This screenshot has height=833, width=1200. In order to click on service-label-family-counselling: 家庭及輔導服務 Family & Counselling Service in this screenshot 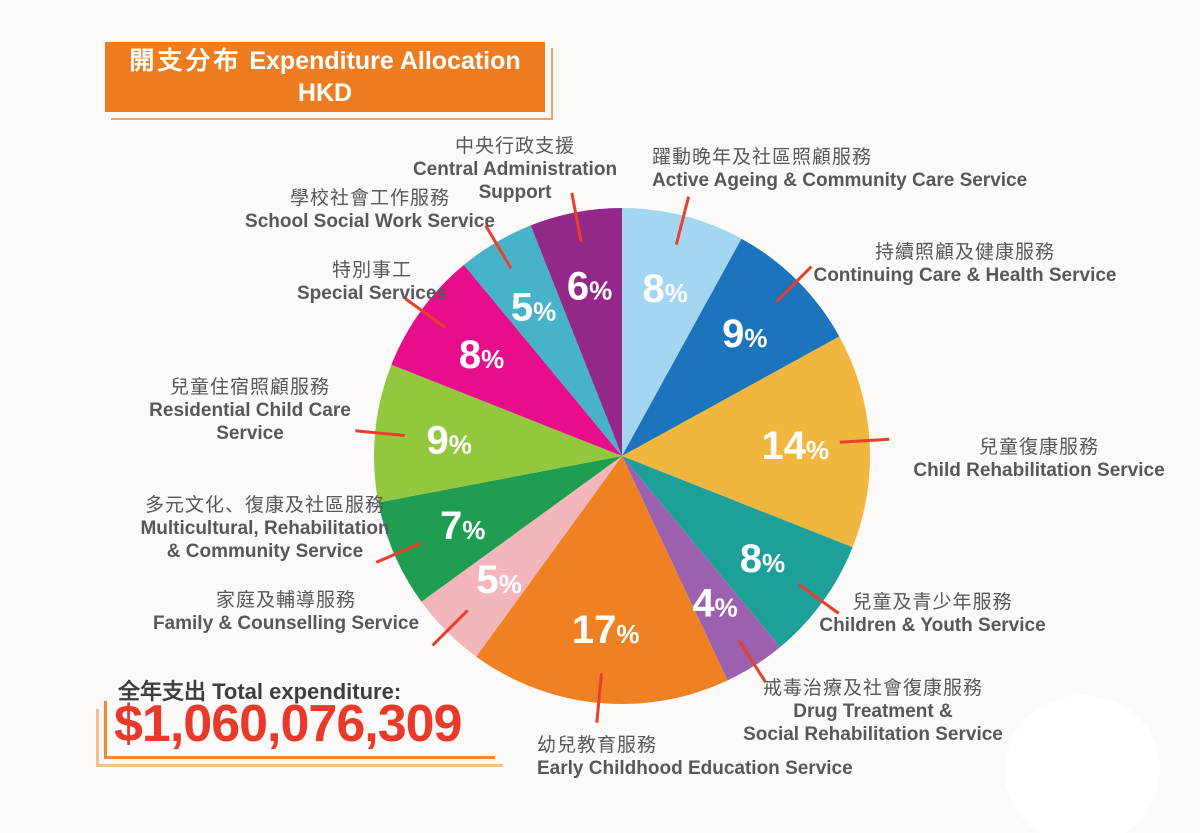, I will do `click(286, 612)`.